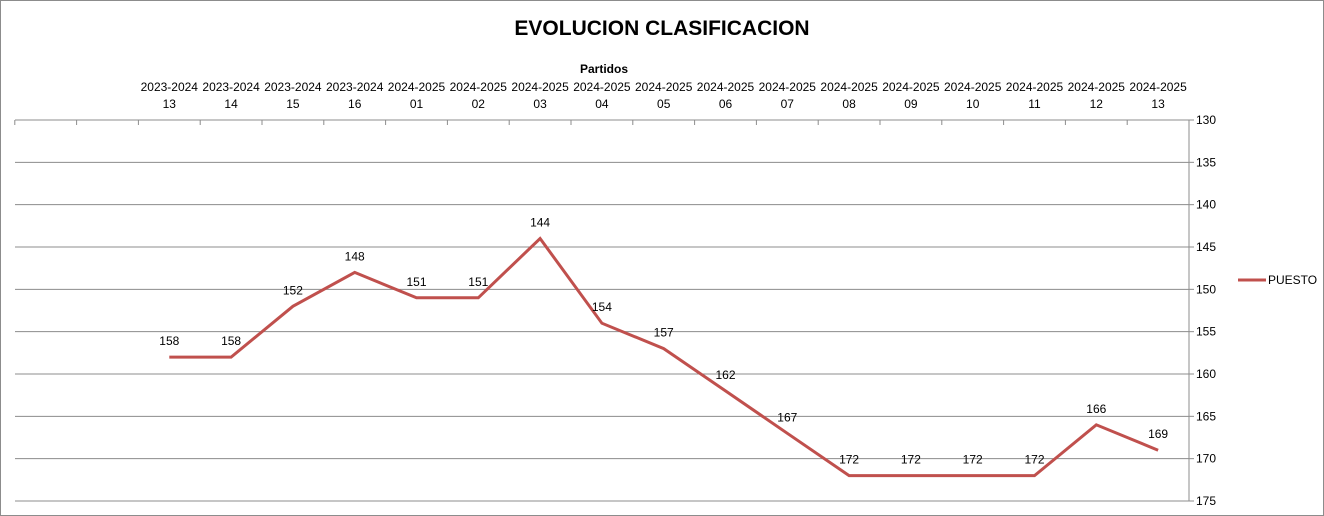 The width and height of the screenshot is (1324, 516). What do you see at coordinates (973, 460) in the screenshot?
I see `data-label-15: 172` at bounding box center [973, 460].